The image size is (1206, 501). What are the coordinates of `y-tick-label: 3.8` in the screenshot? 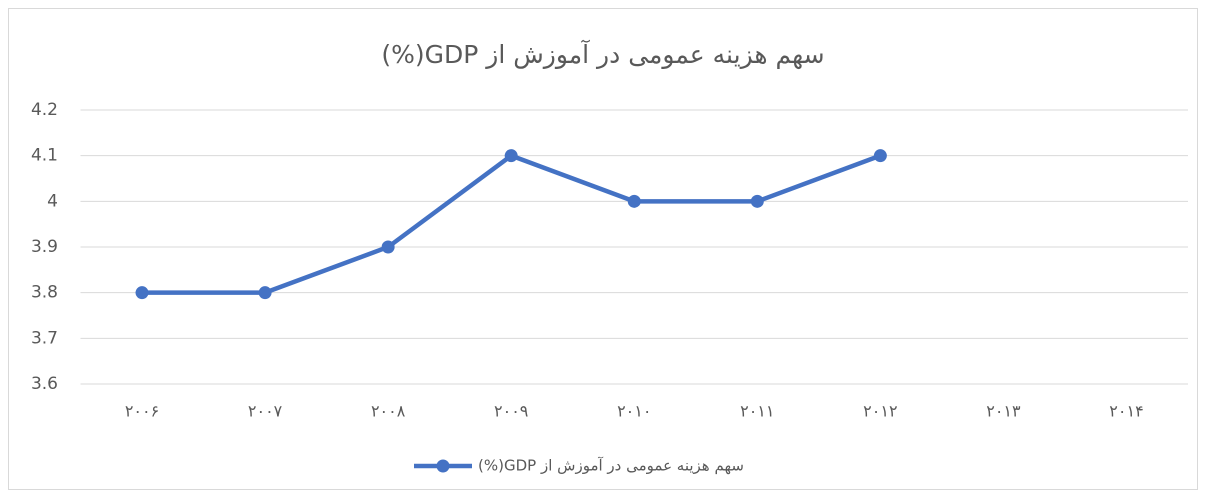 It's located at (44, 293).